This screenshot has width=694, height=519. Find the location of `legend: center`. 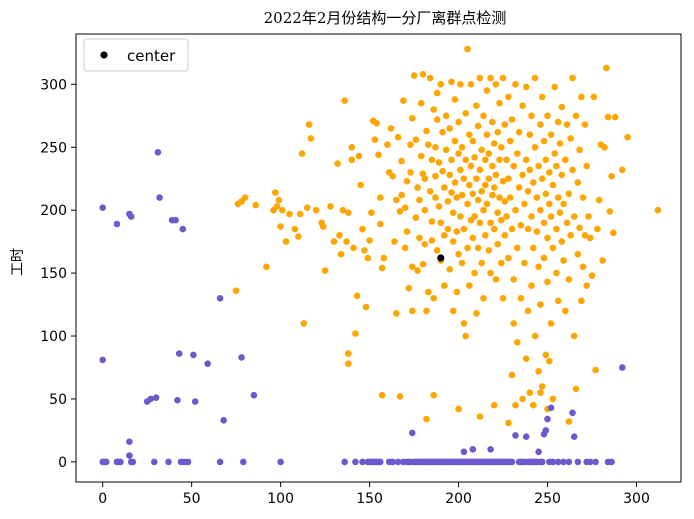

legend: center is located at coordinates (136, 55).